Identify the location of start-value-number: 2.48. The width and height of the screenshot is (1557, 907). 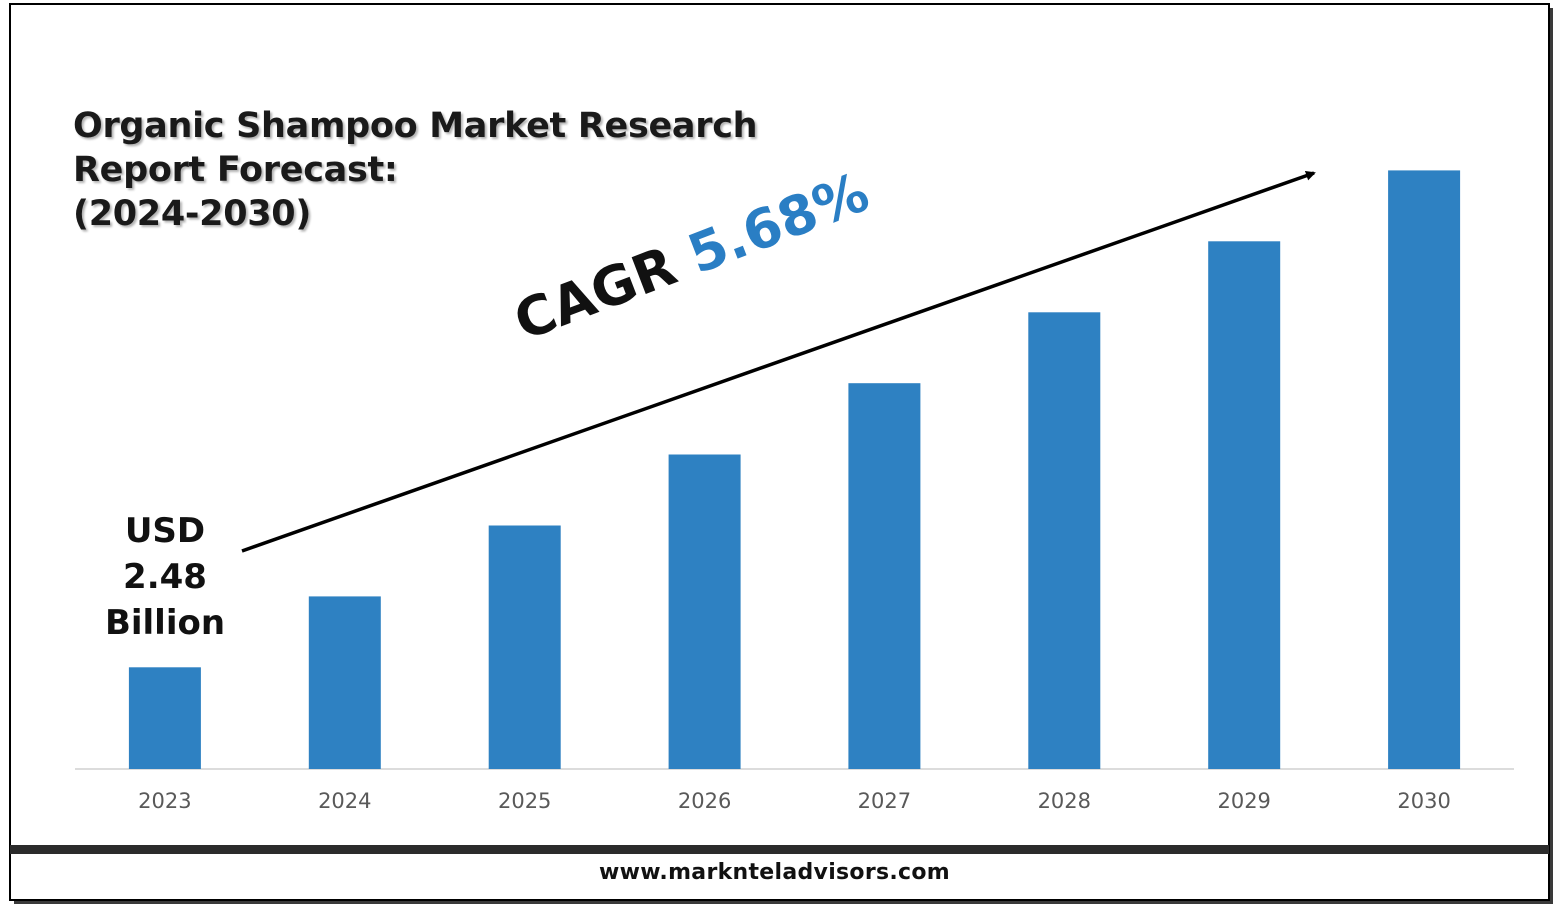
(165, 577).